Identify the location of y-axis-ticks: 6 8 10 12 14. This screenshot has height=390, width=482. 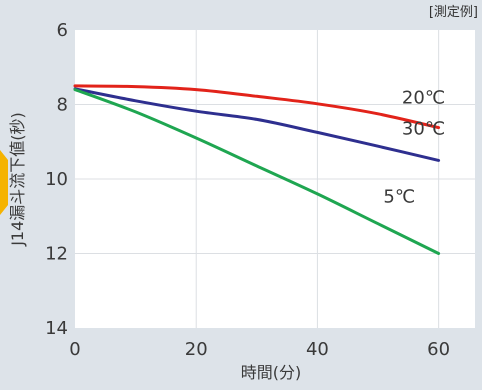
(56, 179).